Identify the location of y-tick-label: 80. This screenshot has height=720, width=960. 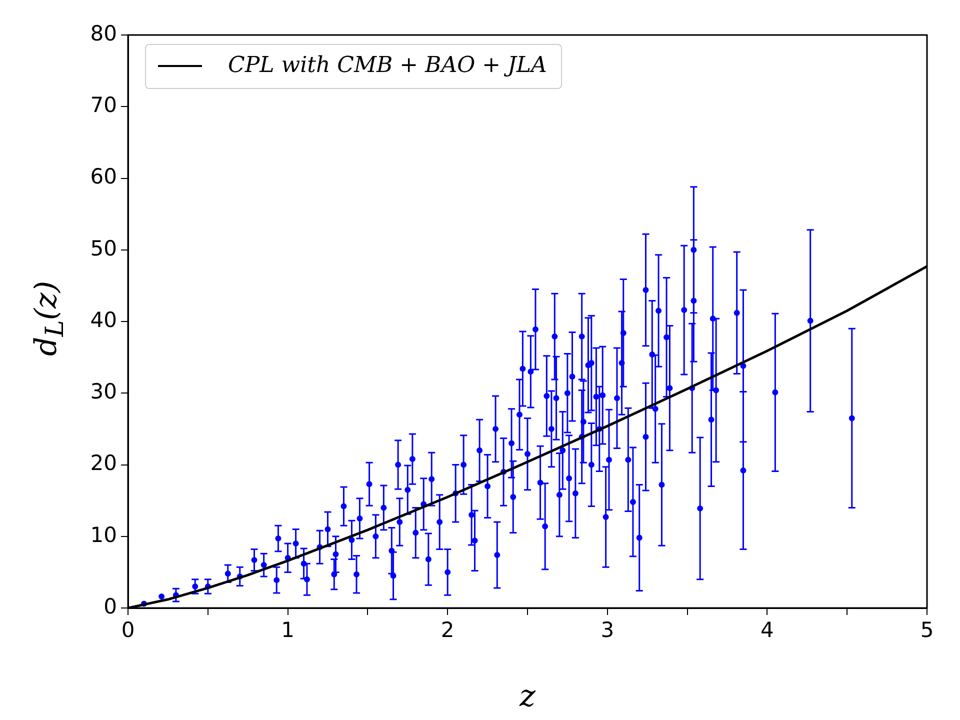
(103, 33).